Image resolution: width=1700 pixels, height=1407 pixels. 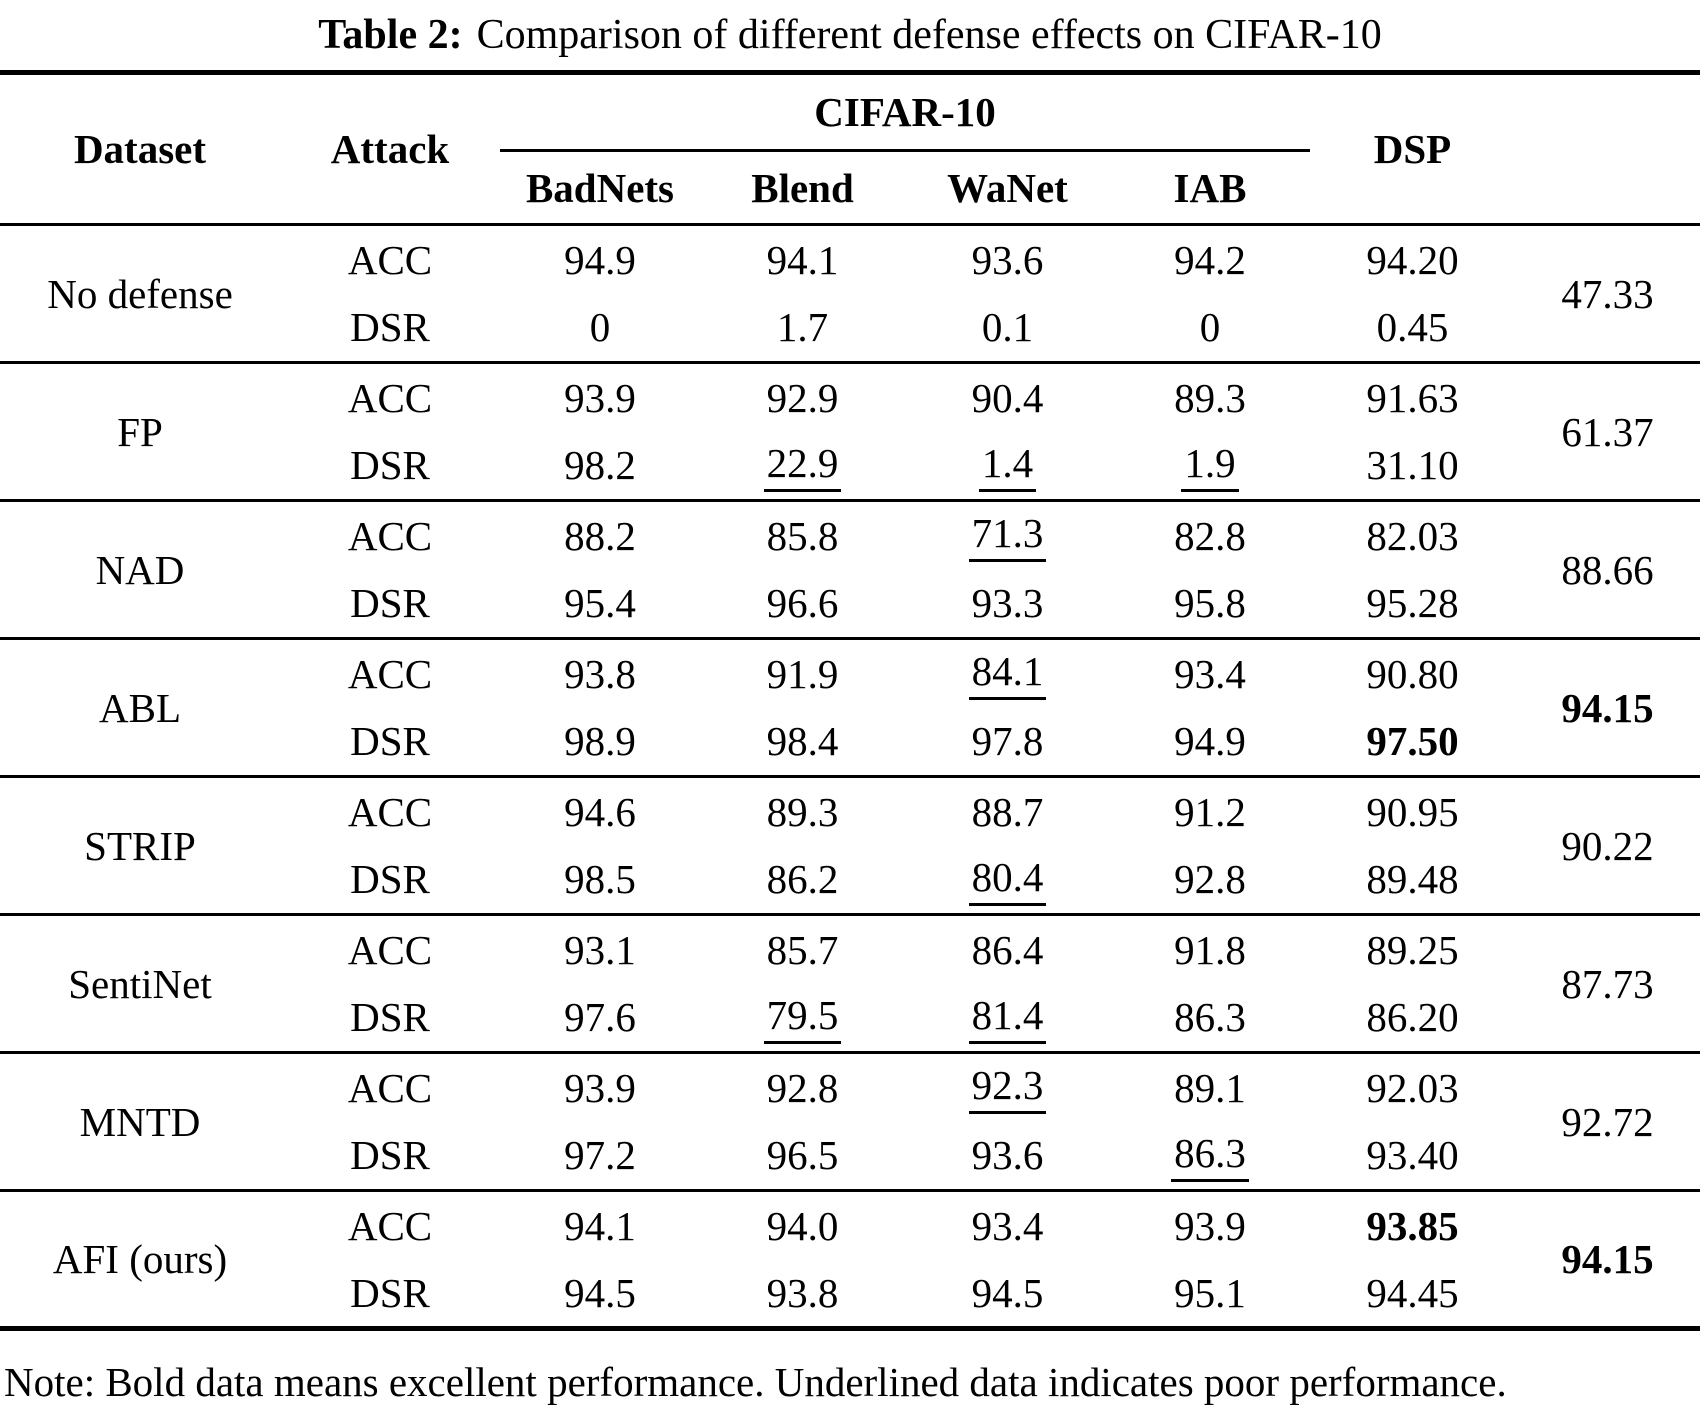 I want to click on cell-value: 94.15, so click(x=1607, y=1259).